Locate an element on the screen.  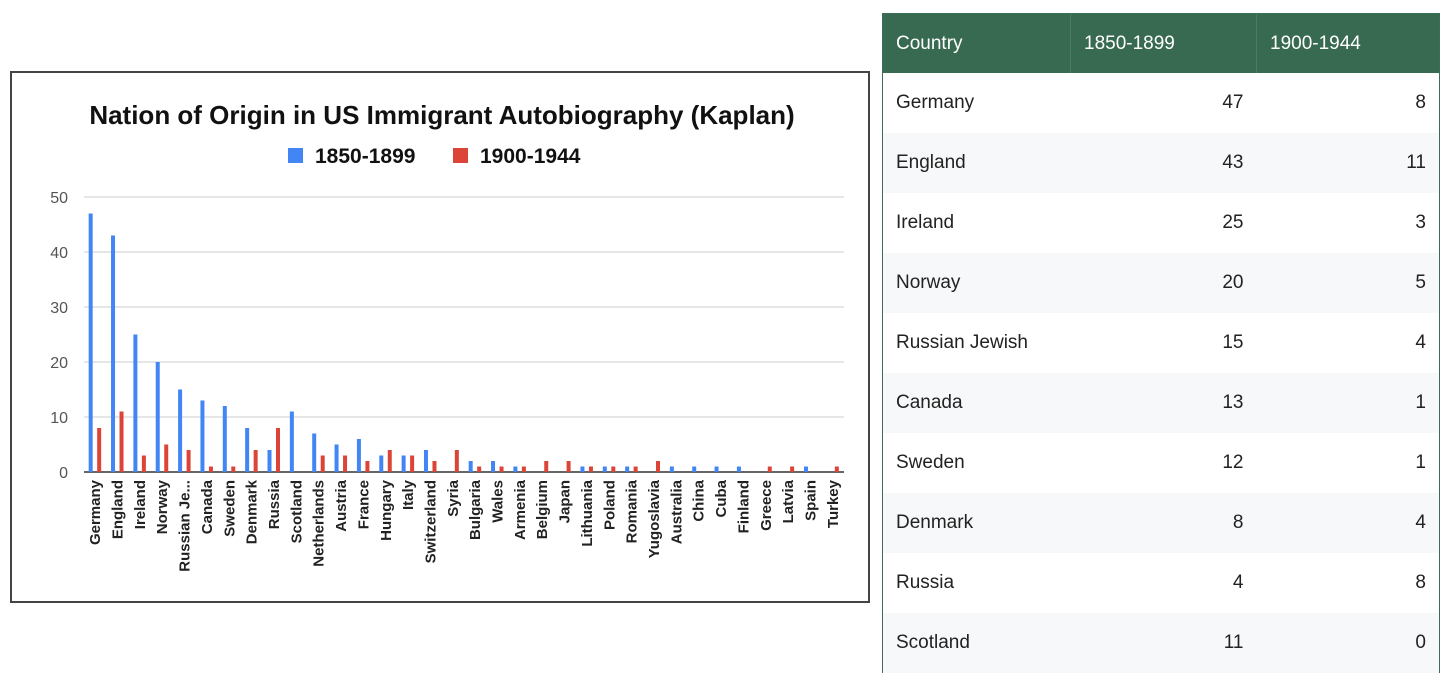
x-tick-label: Lithuania is located at coordinates (587, 512).